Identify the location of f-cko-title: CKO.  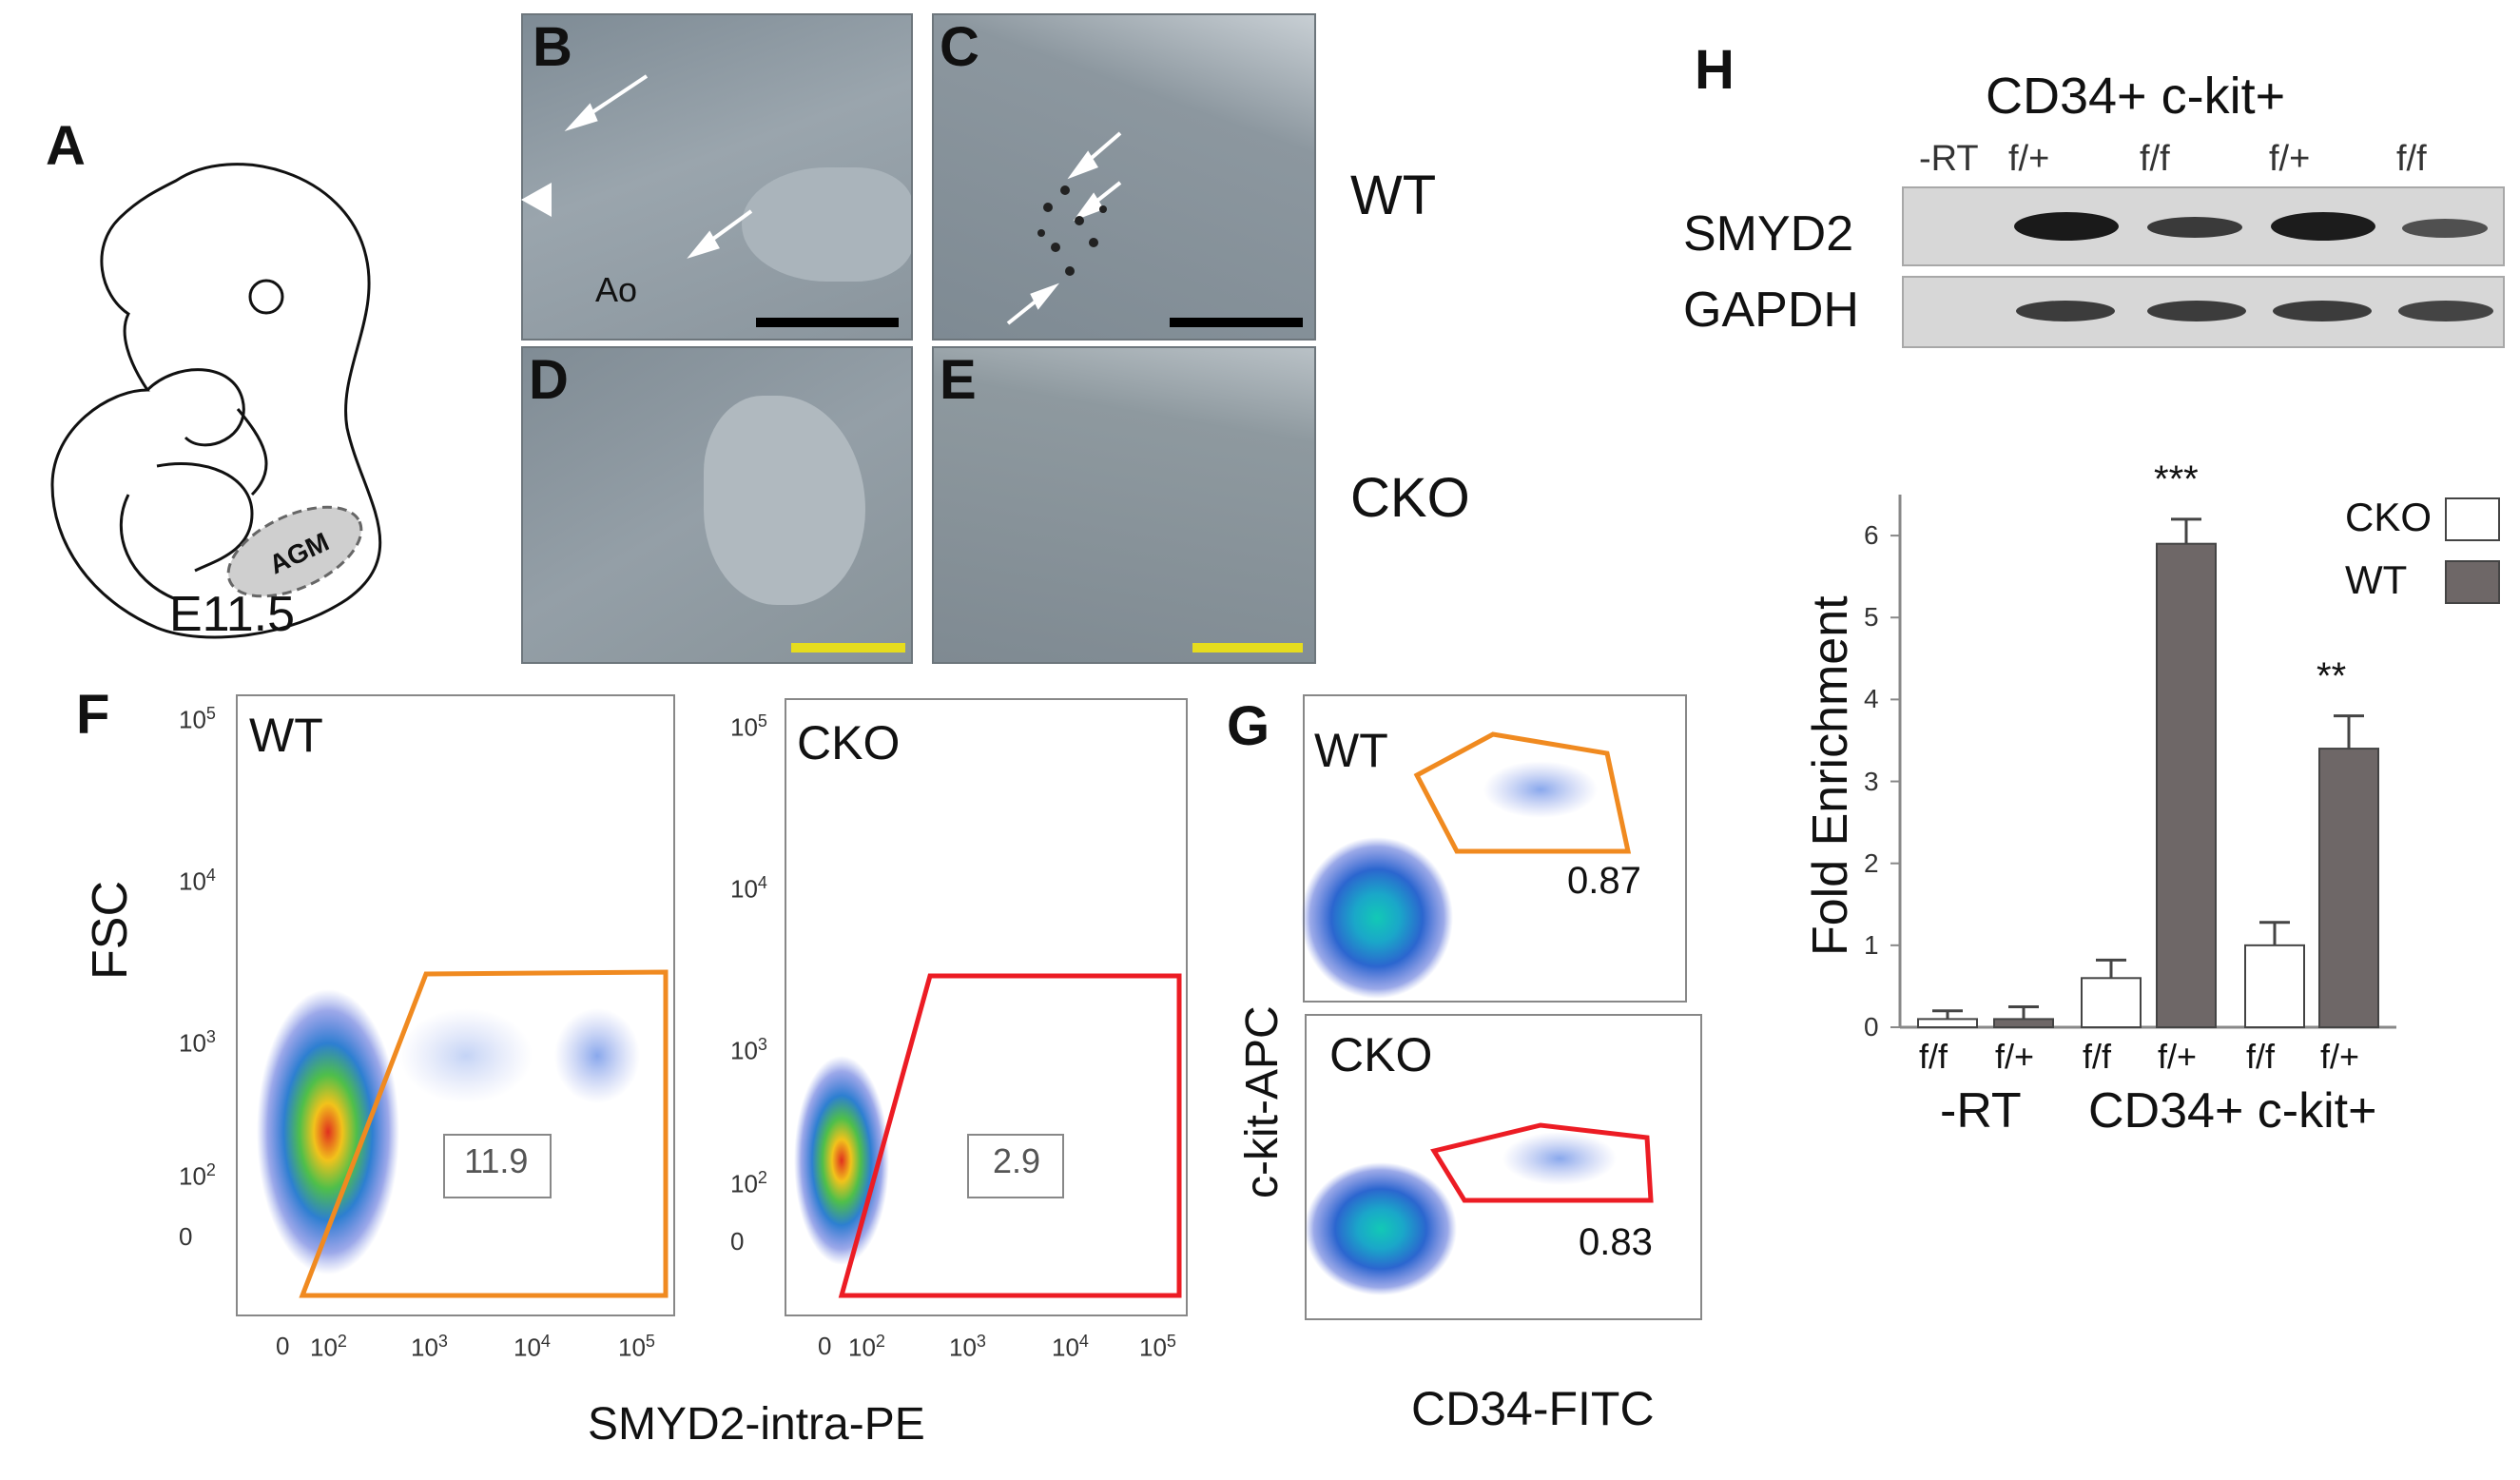
(849, 742).